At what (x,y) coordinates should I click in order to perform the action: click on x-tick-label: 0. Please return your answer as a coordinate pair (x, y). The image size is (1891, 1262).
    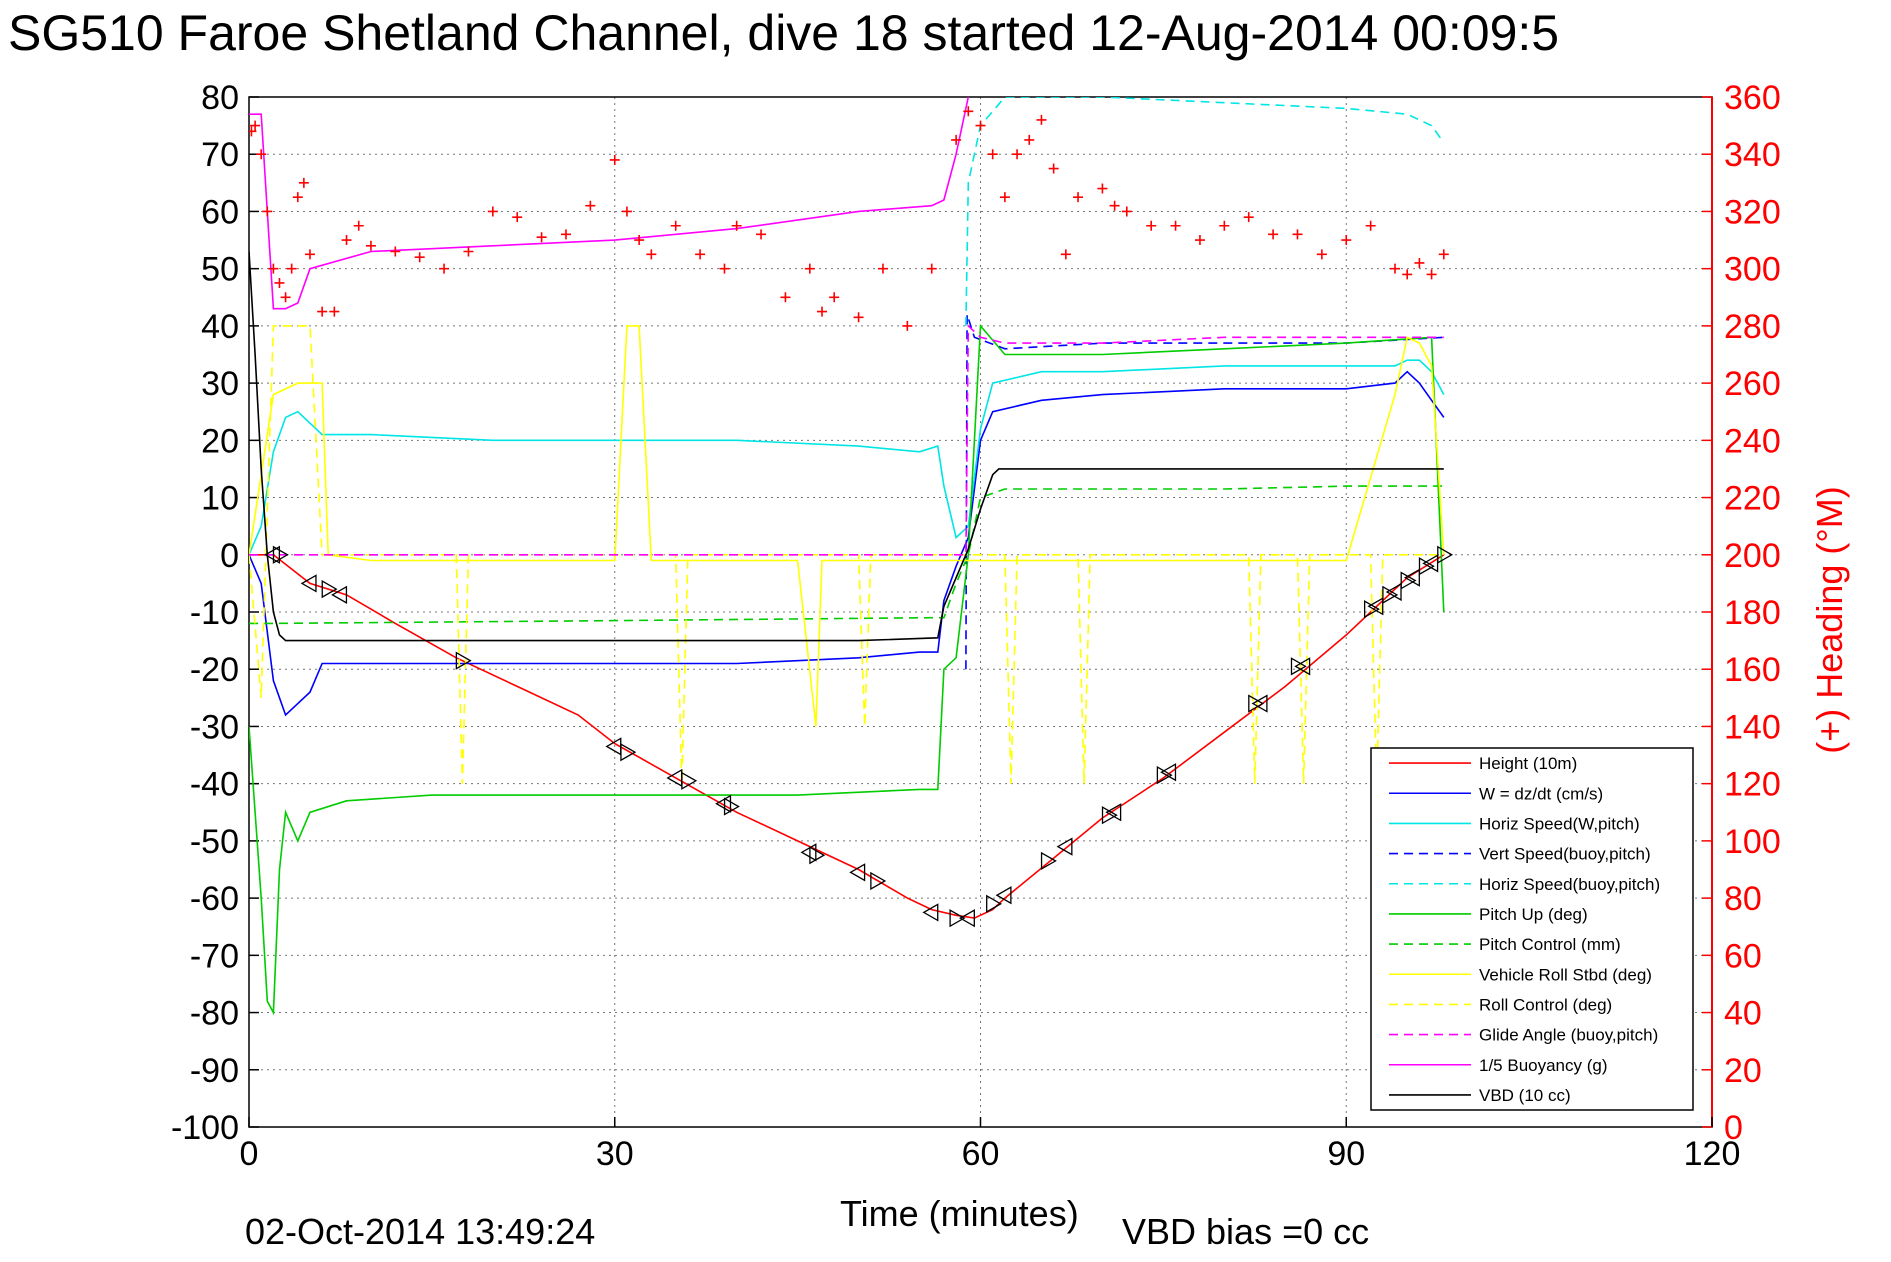
    Looking at the image, I should click on (249, 1154).